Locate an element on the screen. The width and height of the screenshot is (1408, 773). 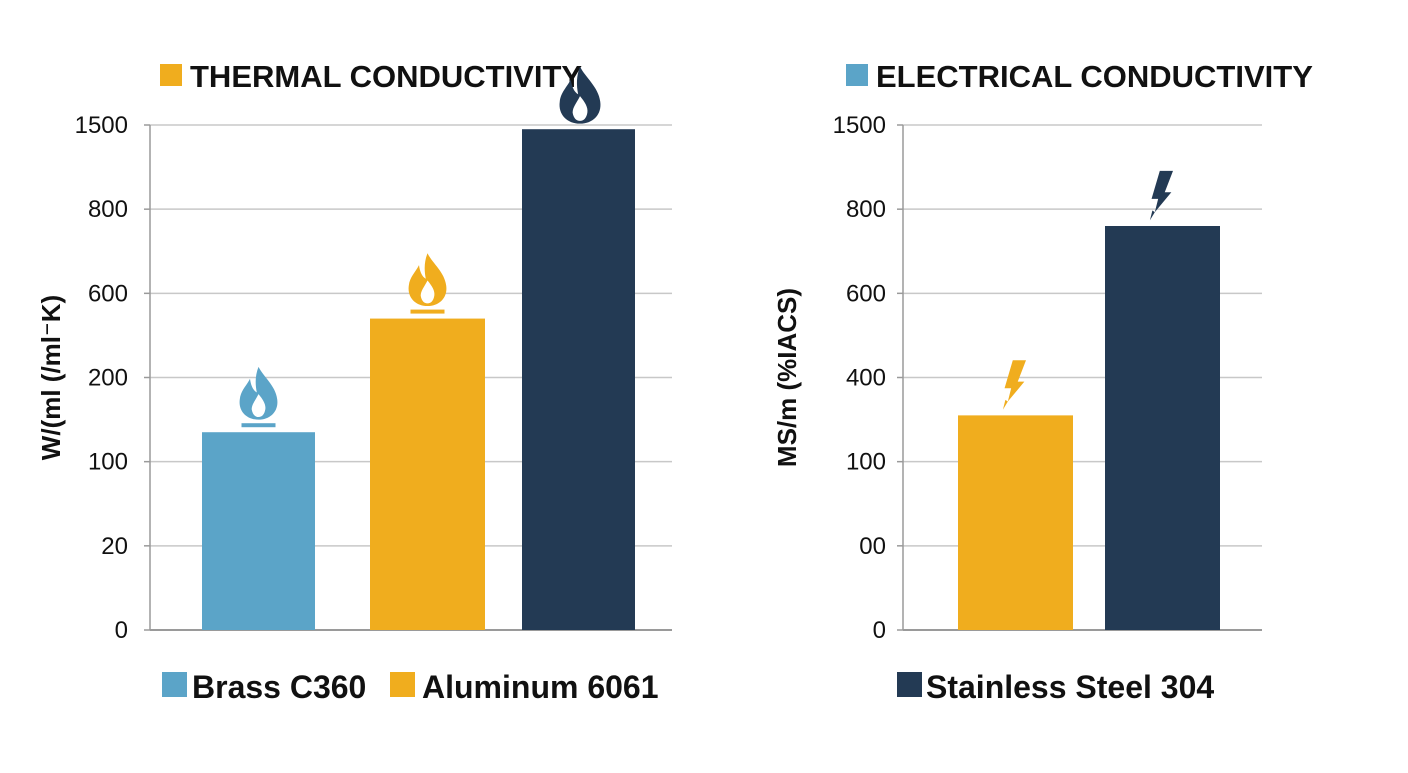
legend-item: Aluminum 6061 is located at coordinates (524, 687).